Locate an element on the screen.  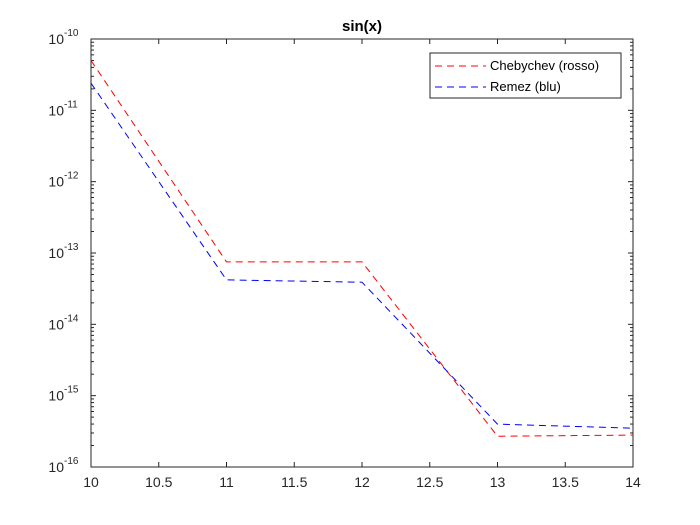
x-tick-label: 13 is located at coordinates (498, 482).